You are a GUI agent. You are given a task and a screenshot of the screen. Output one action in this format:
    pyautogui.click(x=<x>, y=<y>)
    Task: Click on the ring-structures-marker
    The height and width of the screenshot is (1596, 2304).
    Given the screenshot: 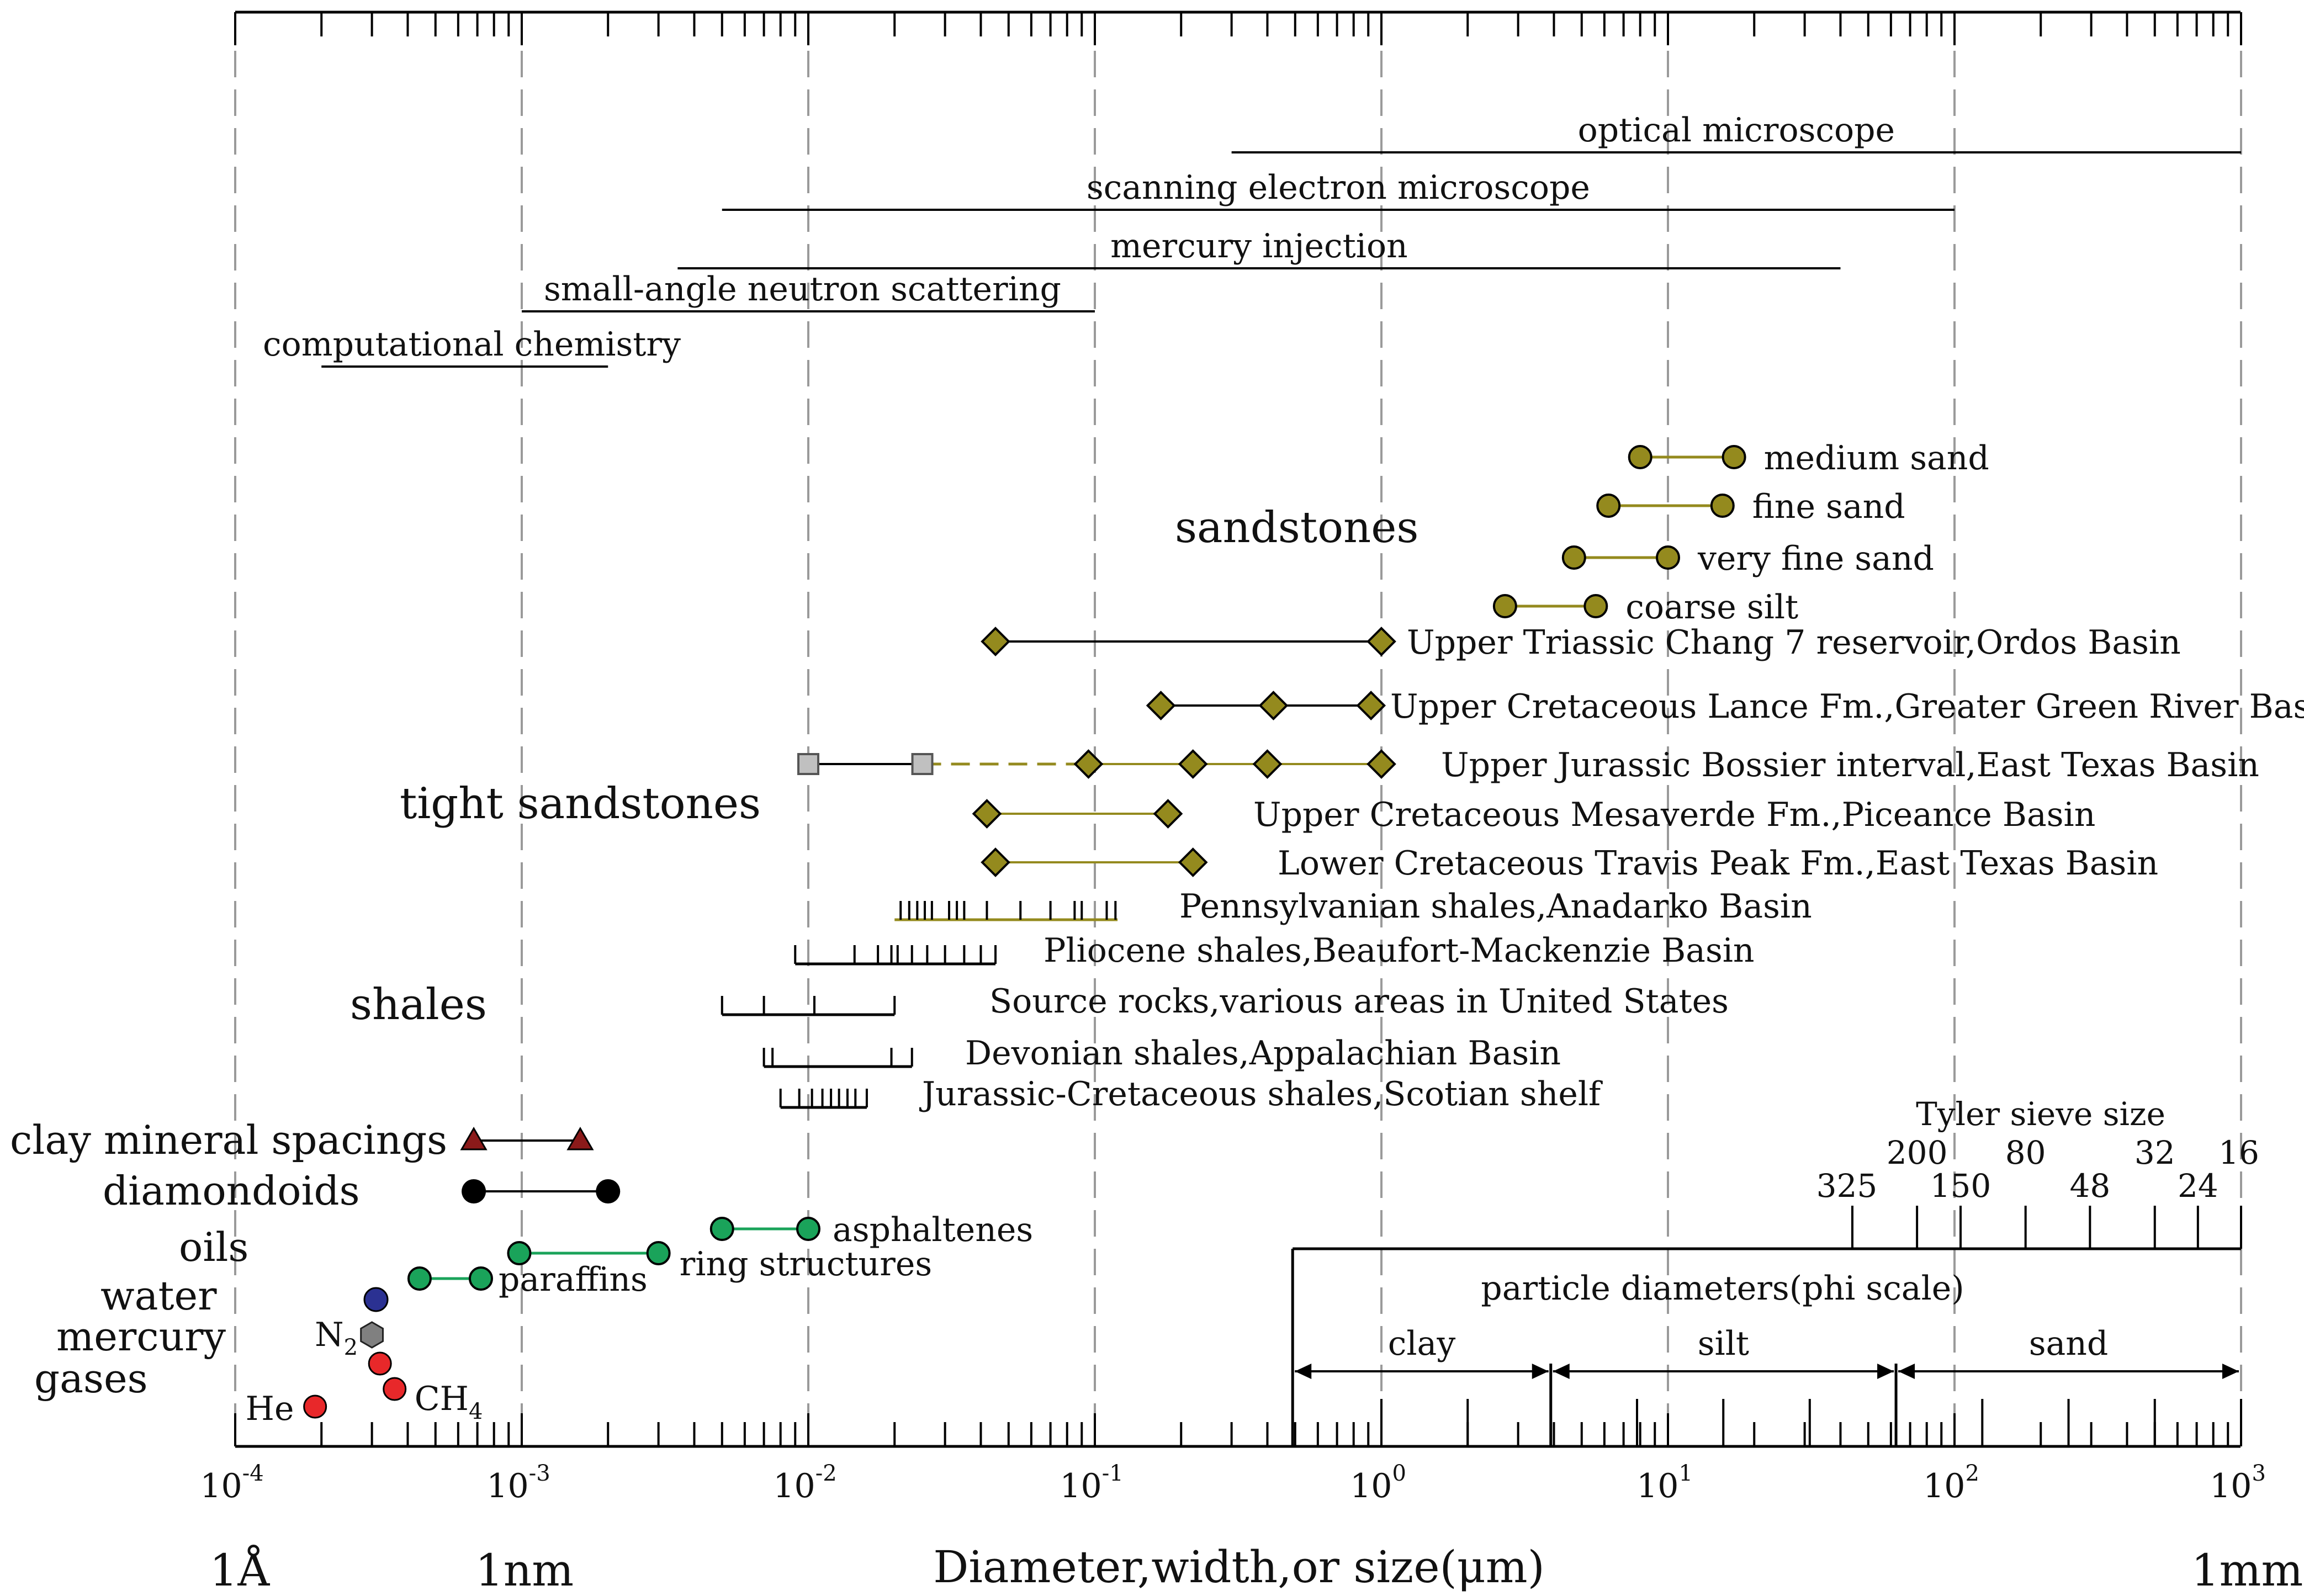 What is the action you would take?
    pyautogui.click(x=658, y=1253)
    